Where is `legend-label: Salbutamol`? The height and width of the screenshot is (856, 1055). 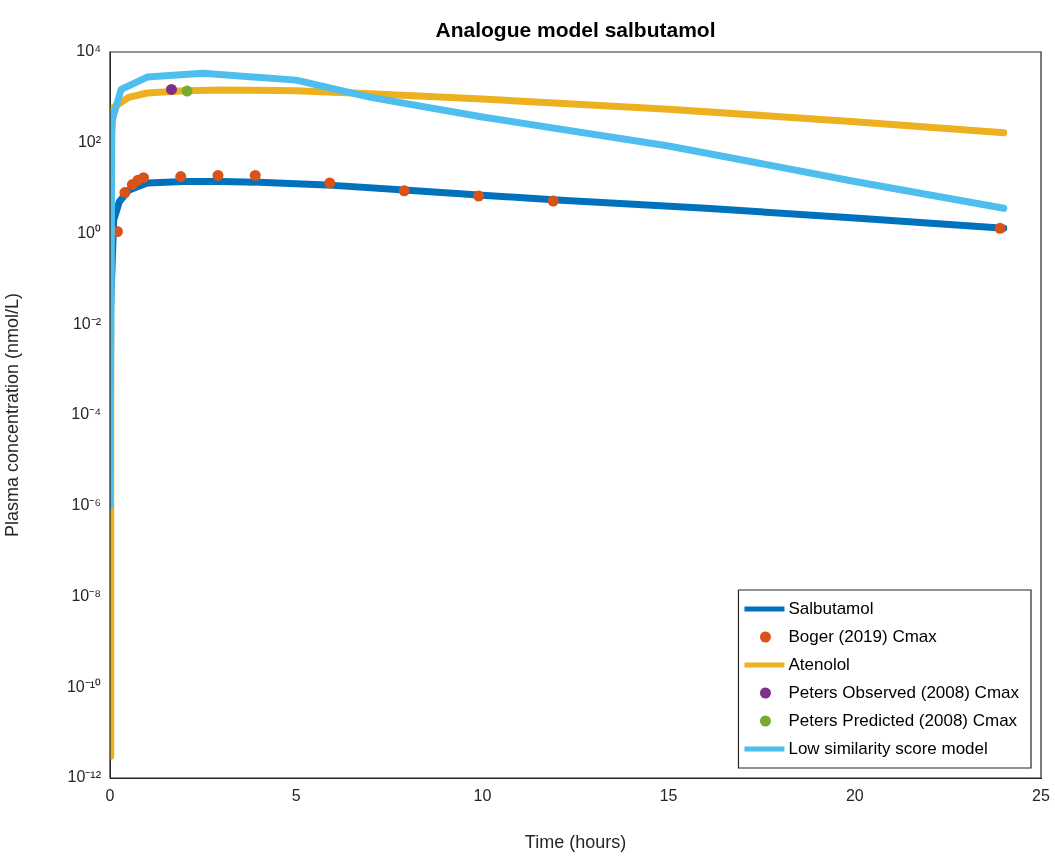 legend-label: Salbutamol is located at coordinates (831, 608).